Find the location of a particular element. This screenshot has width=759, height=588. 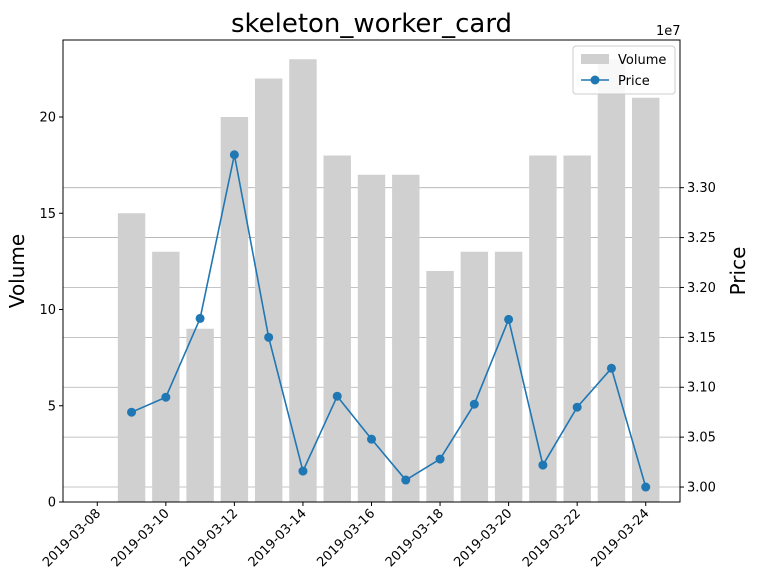

x-tick-label: 2019-03-24 is located at coordinates (621, 538).